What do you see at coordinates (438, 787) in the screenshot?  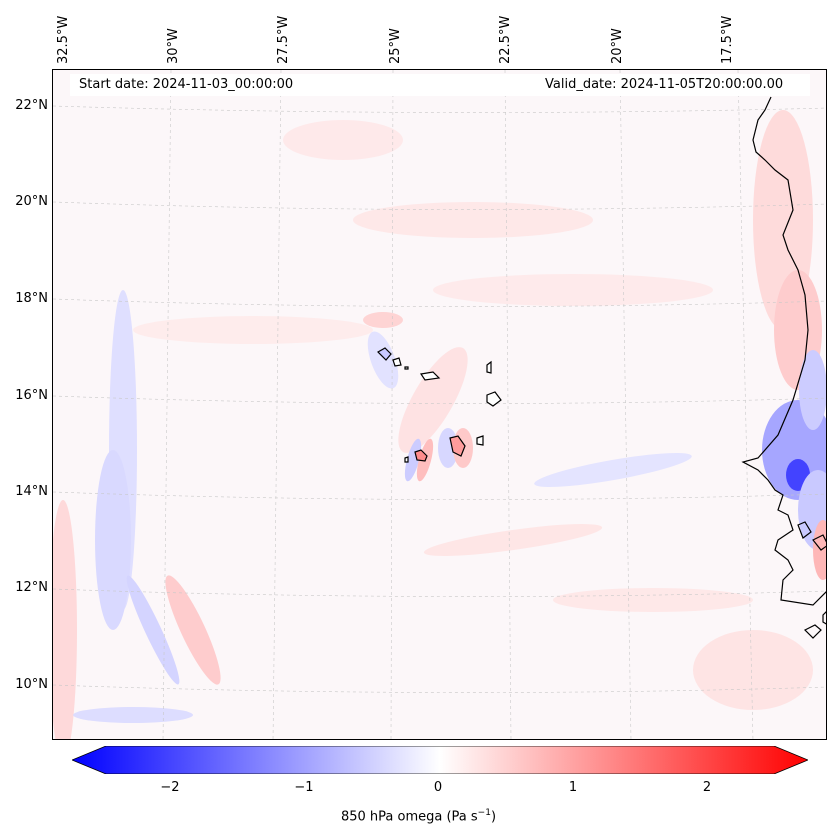 I see `colorbar-tick: 0` at bounding box center [438, 787].